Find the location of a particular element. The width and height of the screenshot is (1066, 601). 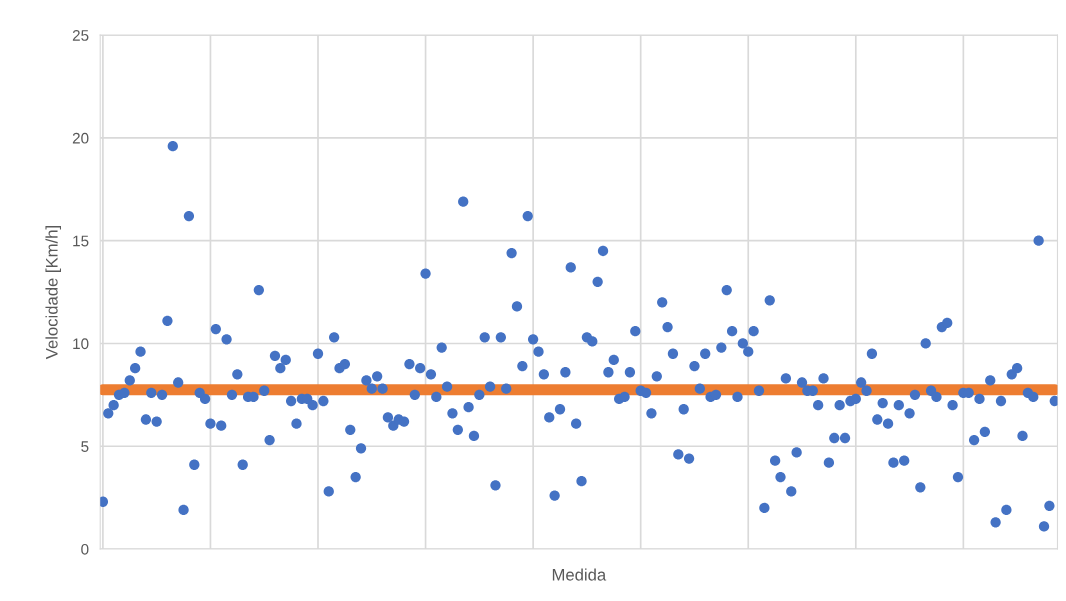

y-tick-label: 5 is located at coordinates (85, 446).